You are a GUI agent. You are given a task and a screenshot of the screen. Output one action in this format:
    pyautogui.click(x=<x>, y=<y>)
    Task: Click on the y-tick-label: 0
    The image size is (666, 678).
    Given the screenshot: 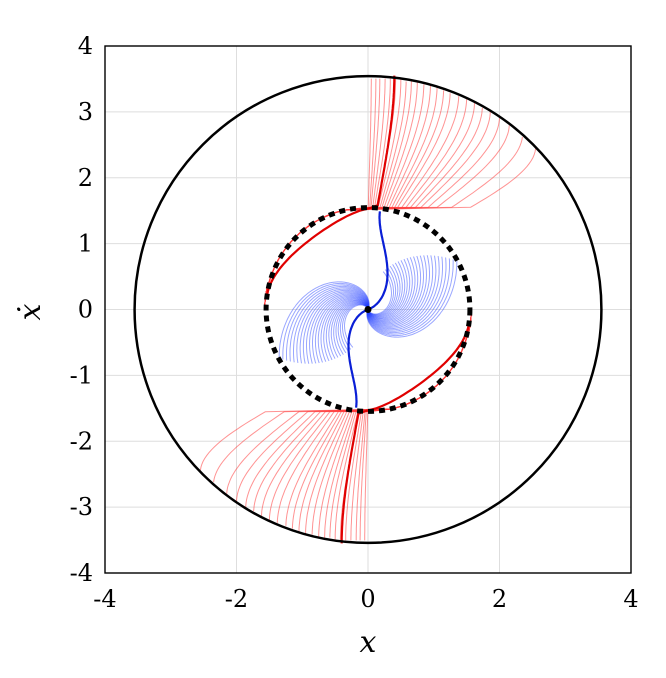 What is the action you would take?
    pyautogui.click(x=85, y=310)
    